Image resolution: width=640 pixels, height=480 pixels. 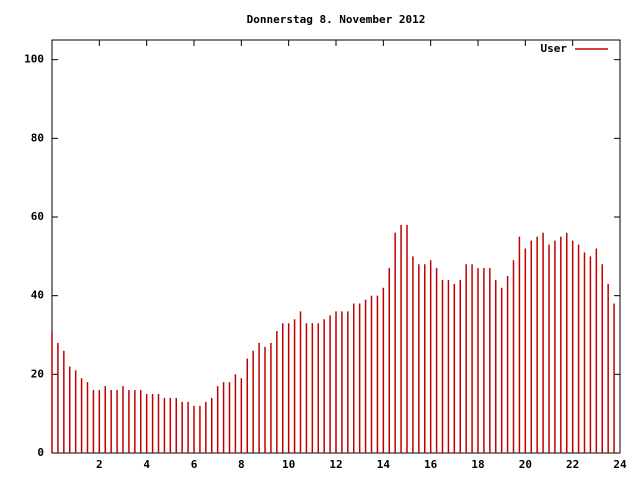 What do you see at coordinates (336, 19) in the screenshot?
I see `chart-title: Donnerstag 8. November 2012` at bounding box center [336, 19].